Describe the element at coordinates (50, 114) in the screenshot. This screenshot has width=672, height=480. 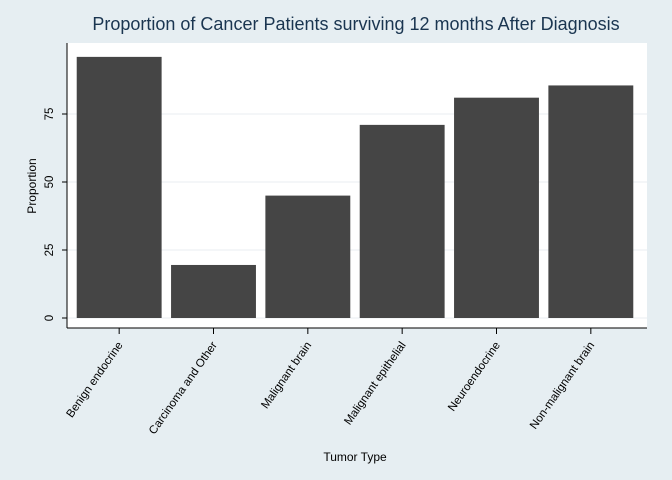
I see `y-tick-label: 75` at that location.